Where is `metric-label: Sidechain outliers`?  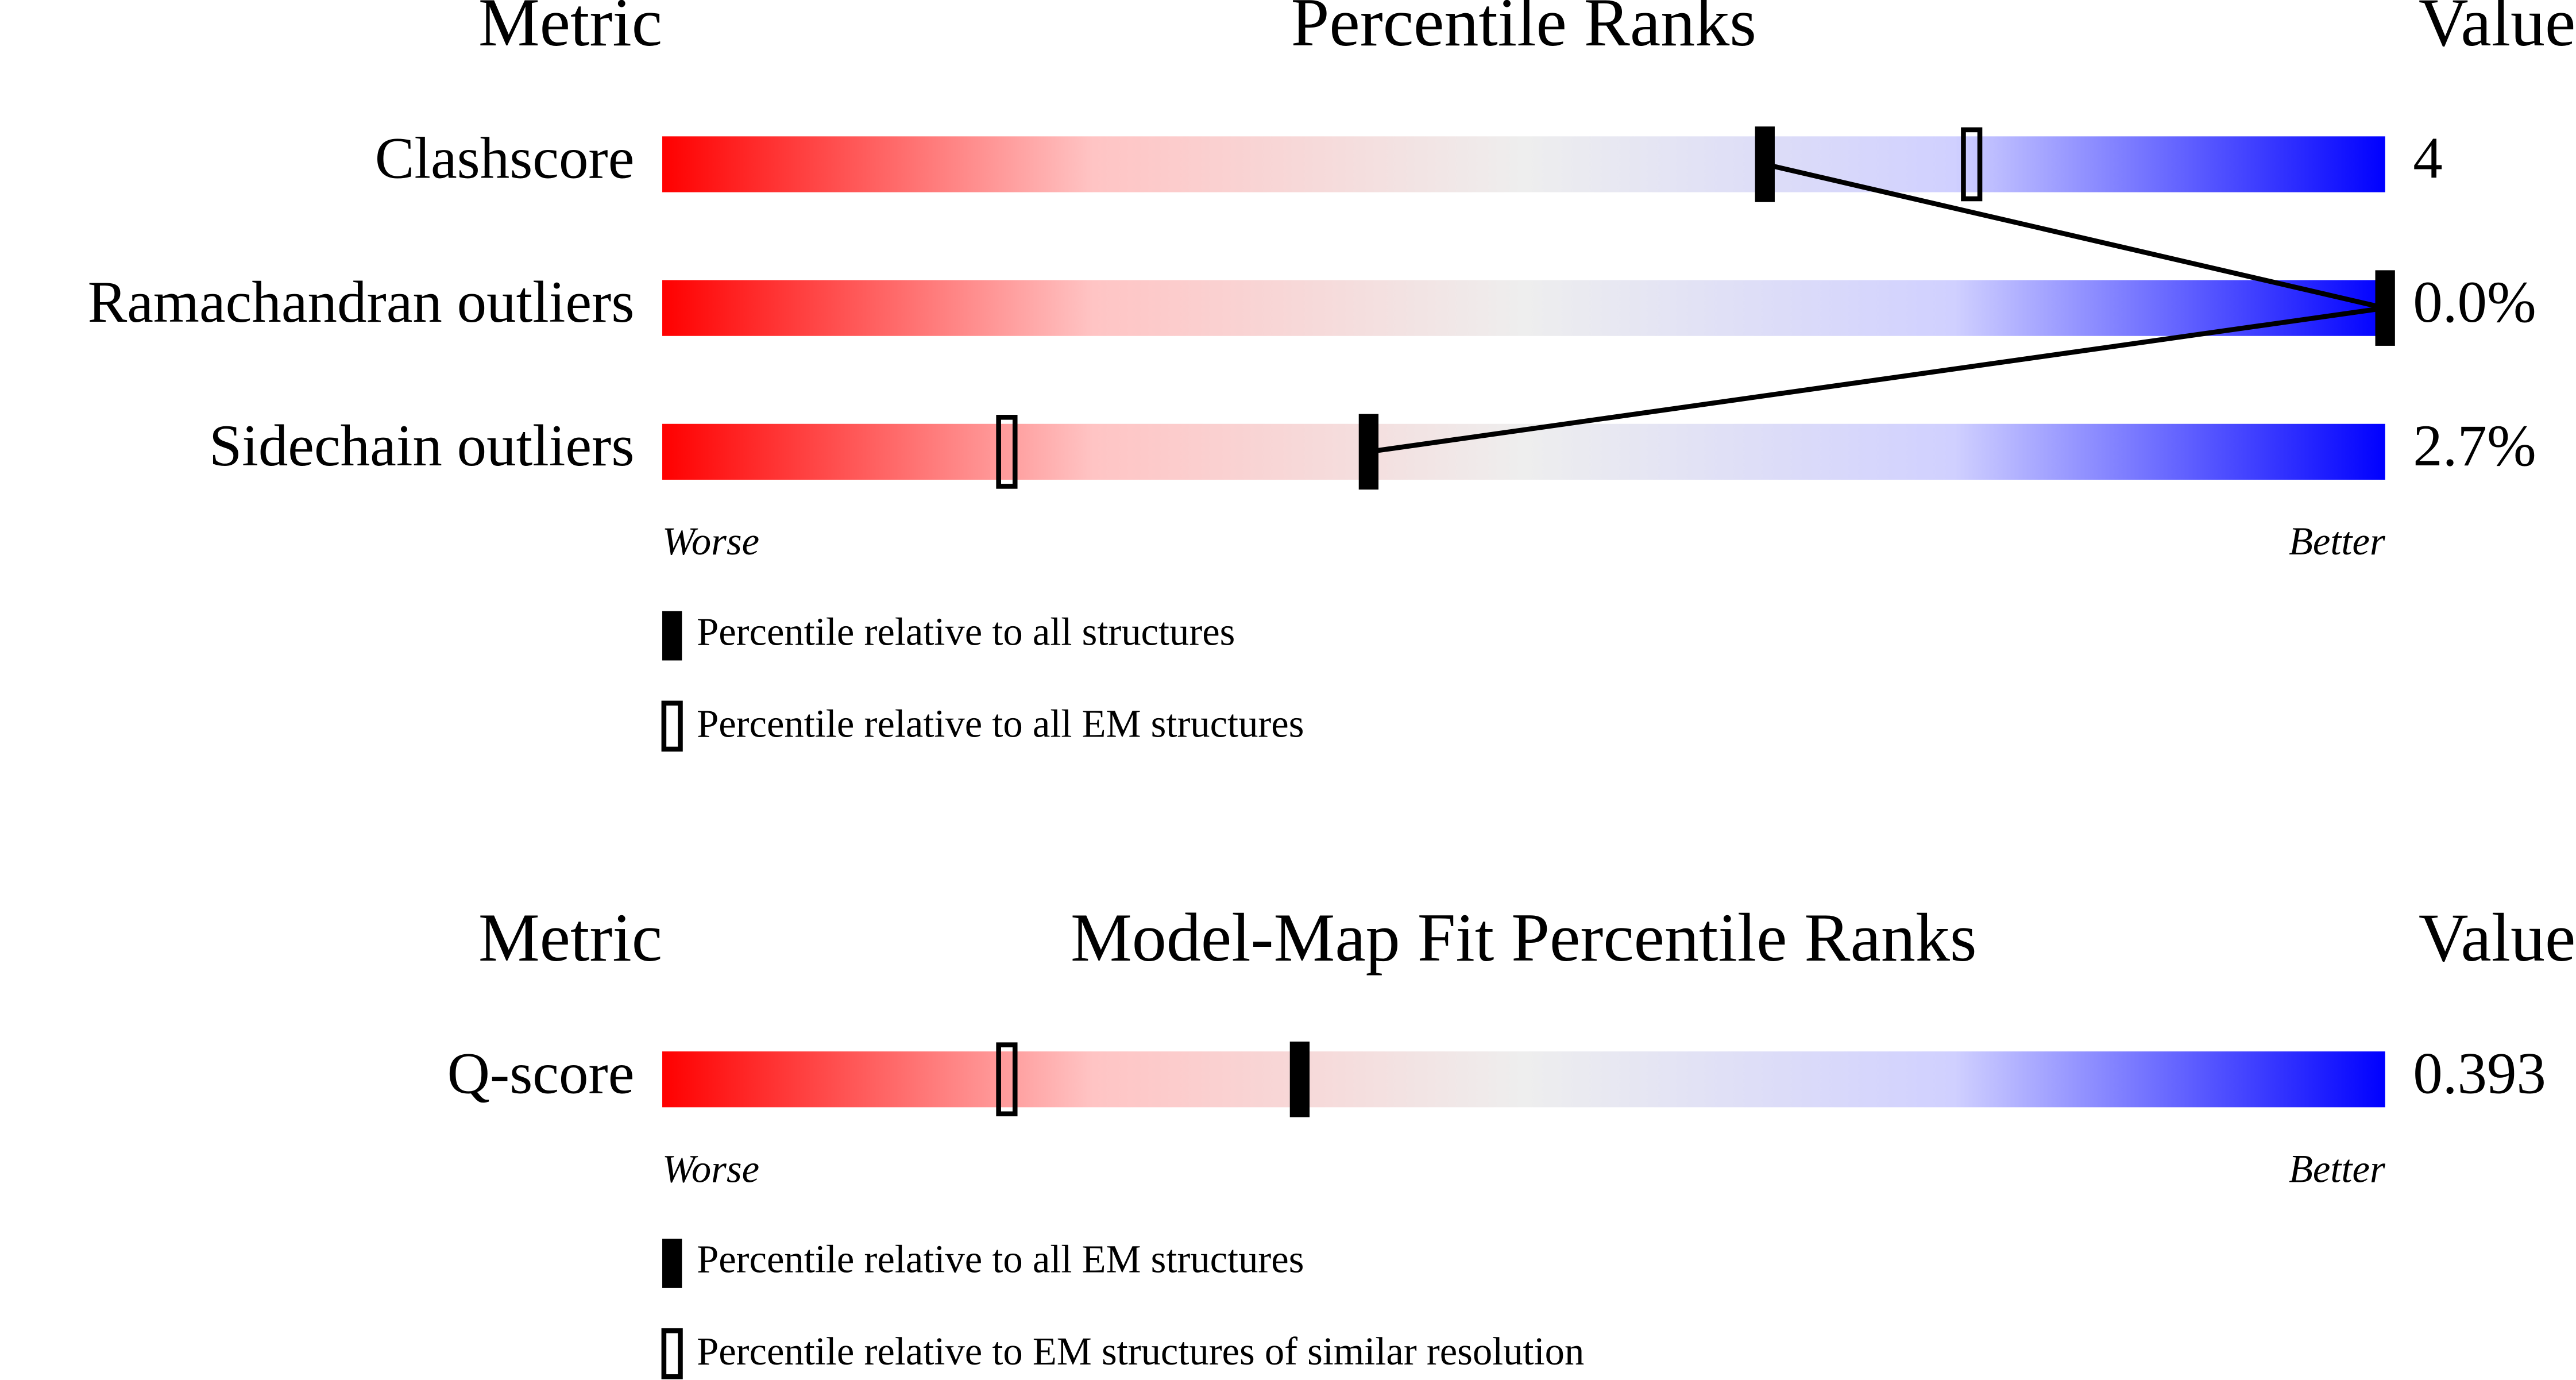
metric-label: Sidechain outliers is located at coordinates (421, 446).